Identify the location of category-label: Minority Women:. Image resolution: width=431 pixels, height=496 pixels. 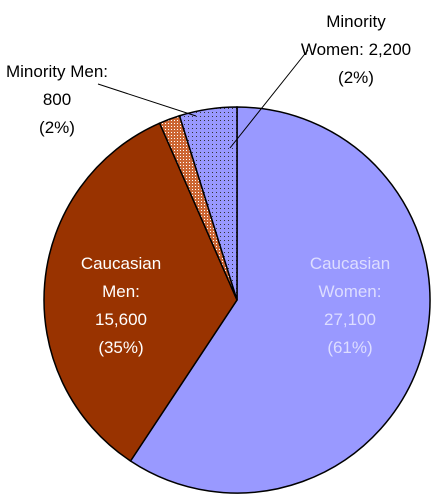
(343, 35).